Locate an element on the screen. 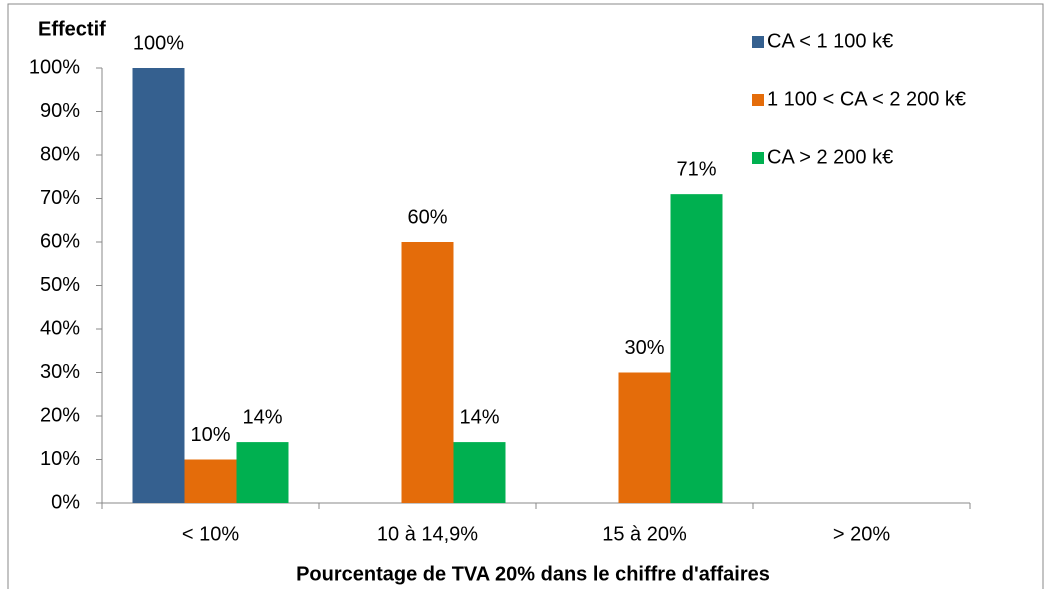  legend-label: 1 100 < CA < 2 200 k€ is located at coordinates (866, 99).